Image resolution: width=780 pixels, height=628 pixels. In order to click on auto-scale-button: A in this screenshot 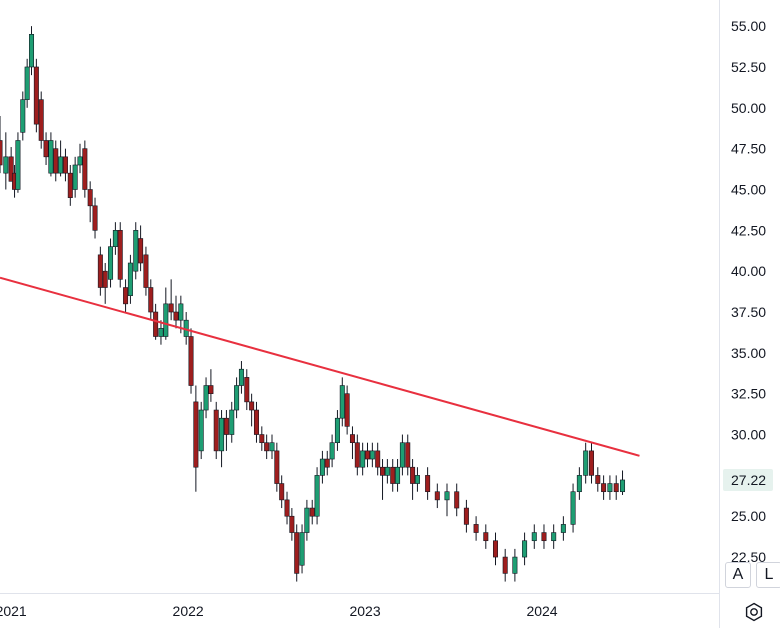, I will do `click(738, 575)`.